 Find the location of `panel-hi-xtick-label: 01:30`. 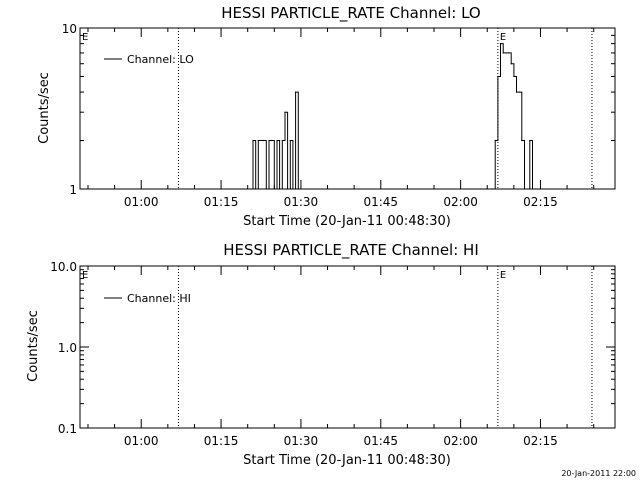

panel-hi-xtick-label: 01:30 is located at coordinates (301, 441).